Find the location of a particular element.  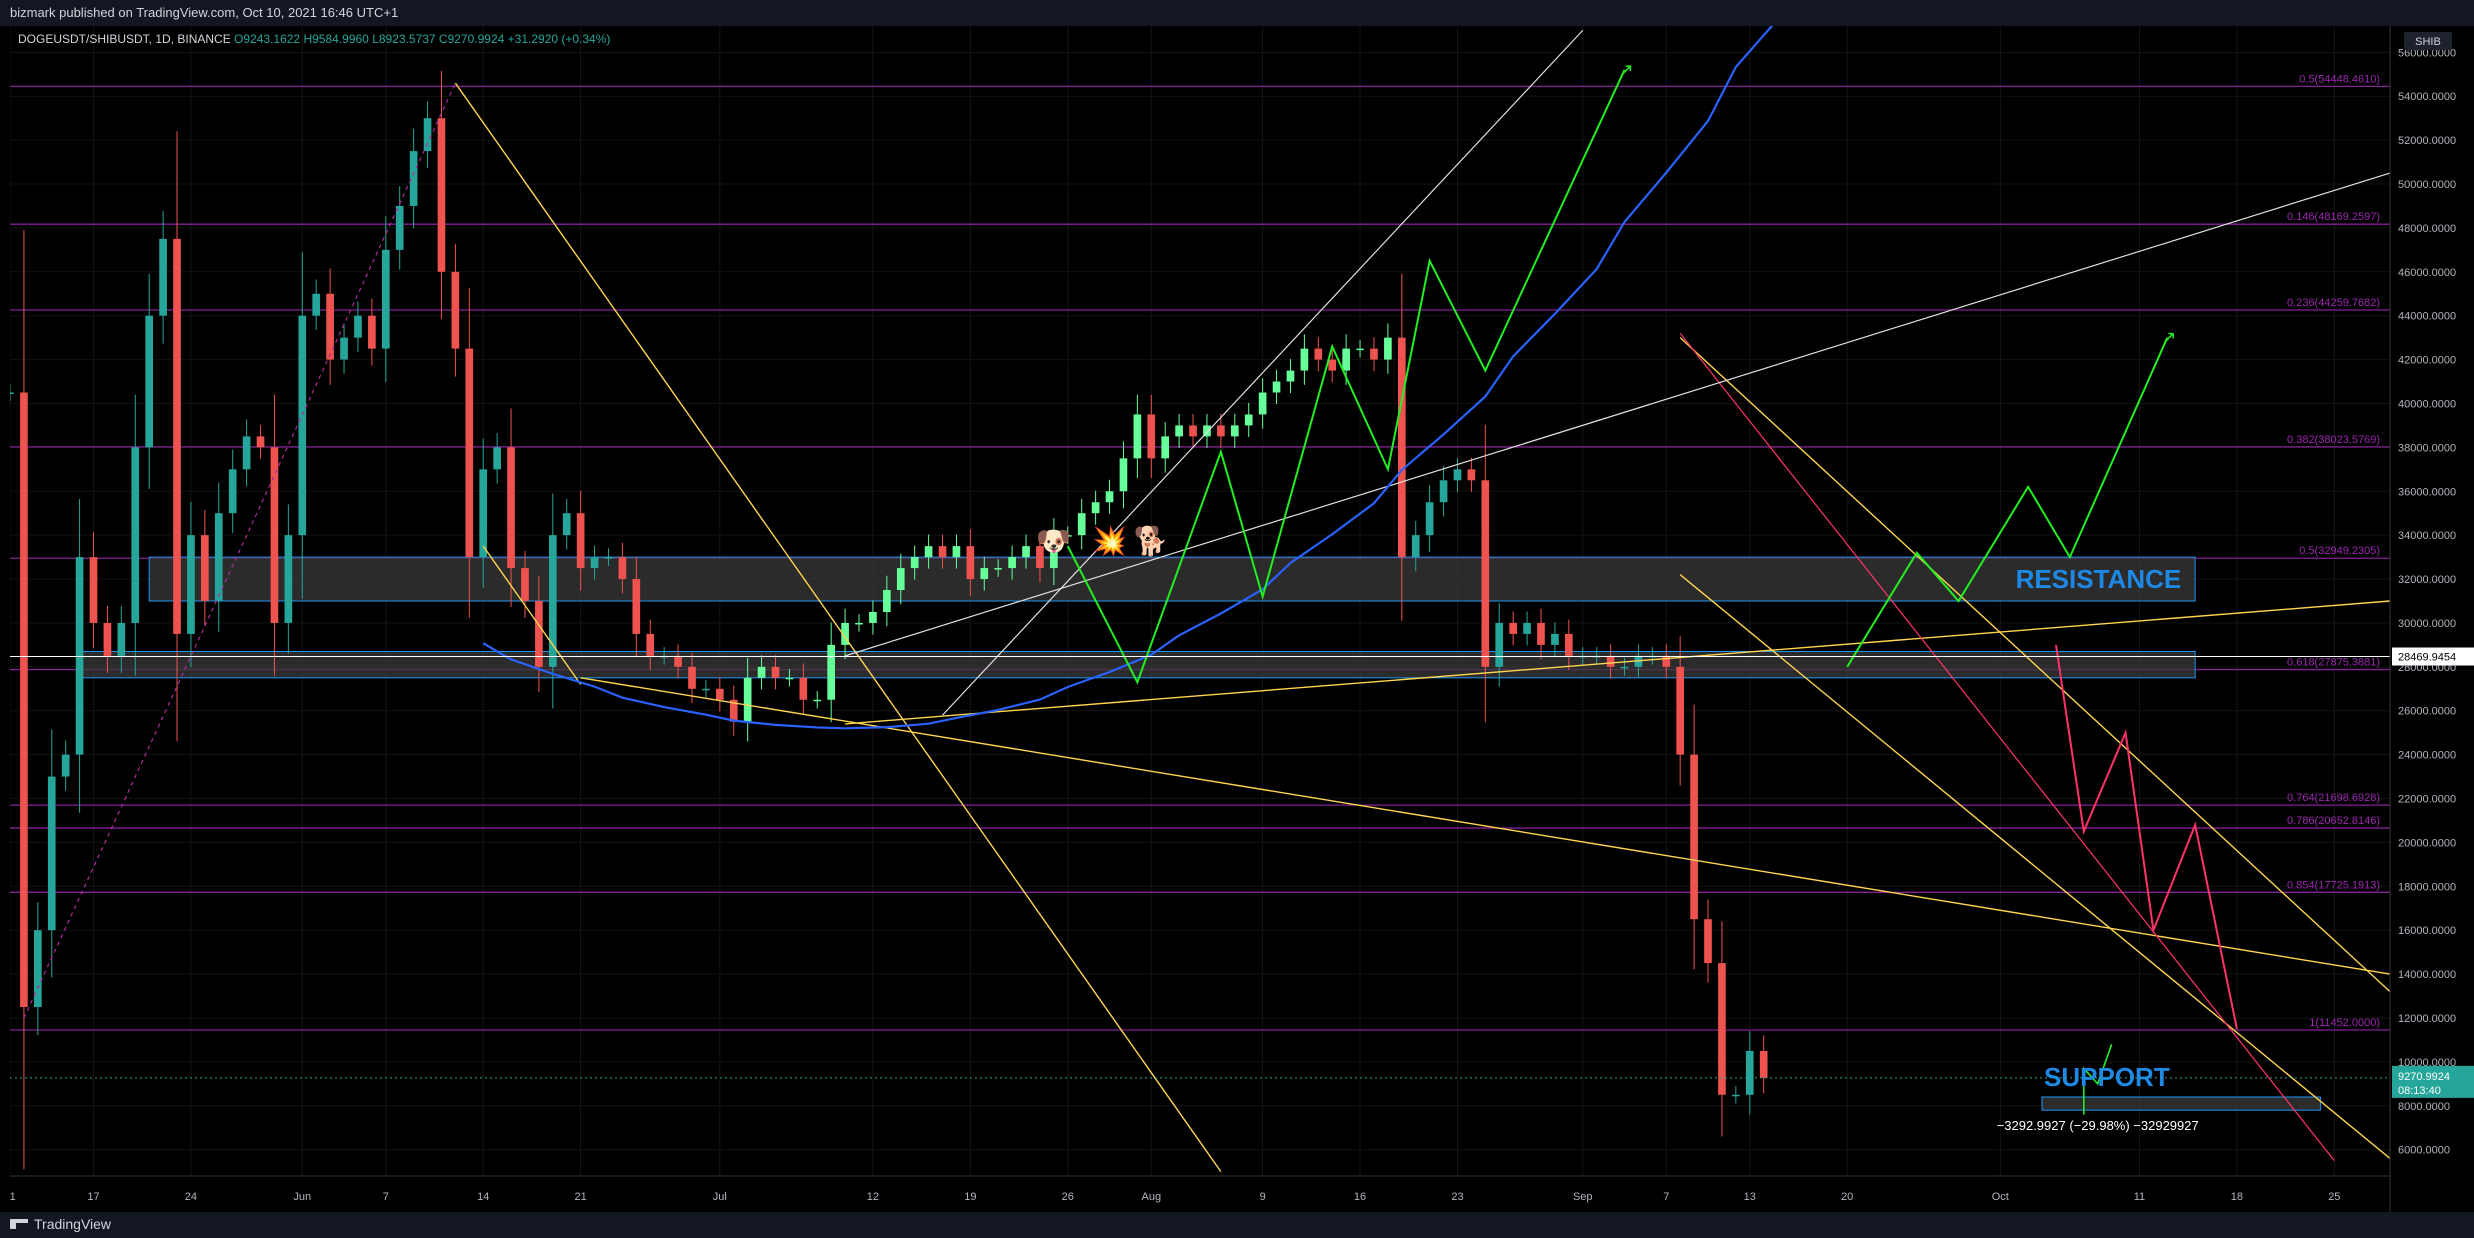

currency-badge is located at coordinates (2428, 41).